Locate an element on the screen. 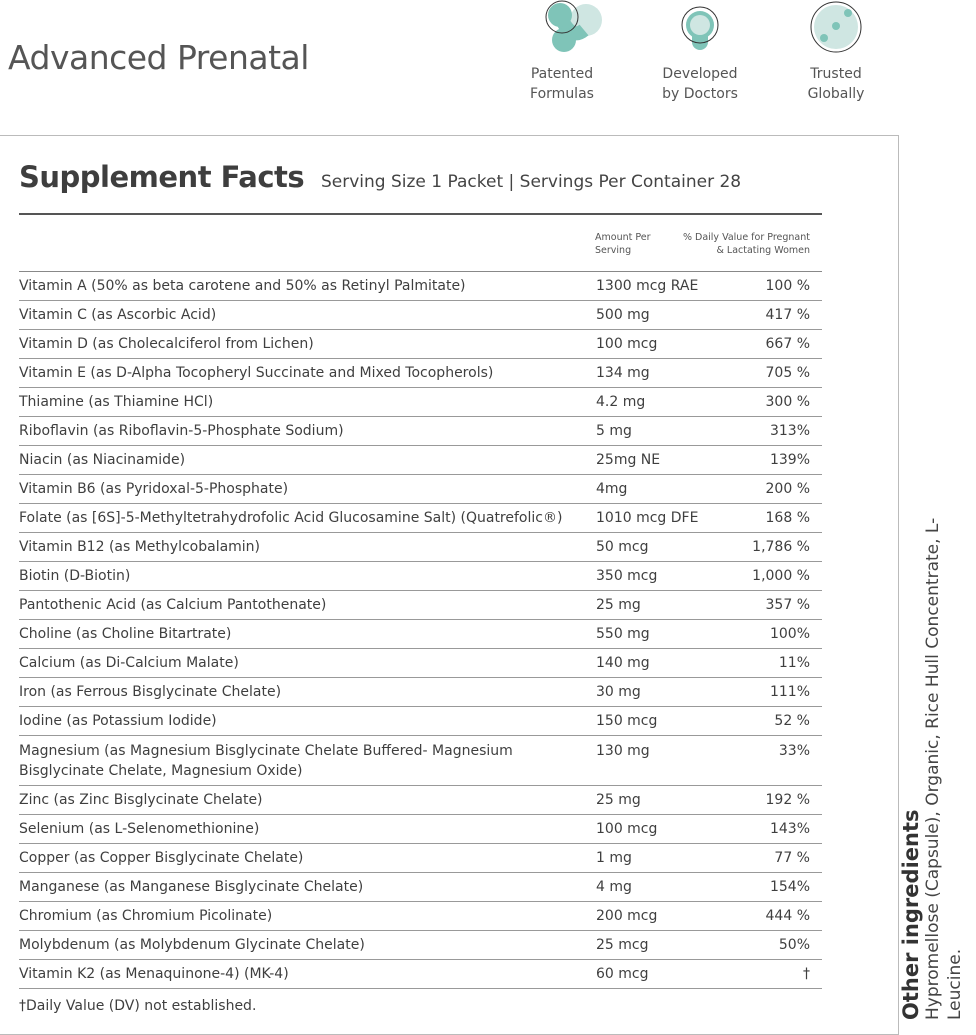 This screenshot has height=1035, width=976. daily-value: 444 % is located at coordinates (787, 916).